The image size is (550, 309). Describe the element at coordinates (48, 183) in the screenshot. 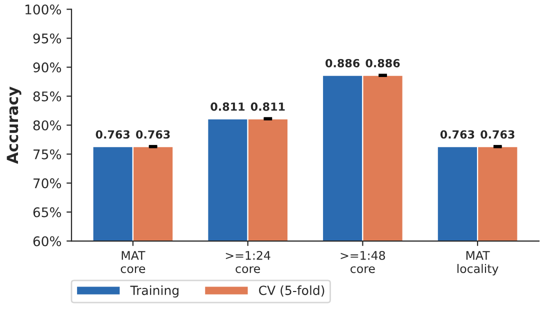

I see `y-tick-label: 70%` at that location.